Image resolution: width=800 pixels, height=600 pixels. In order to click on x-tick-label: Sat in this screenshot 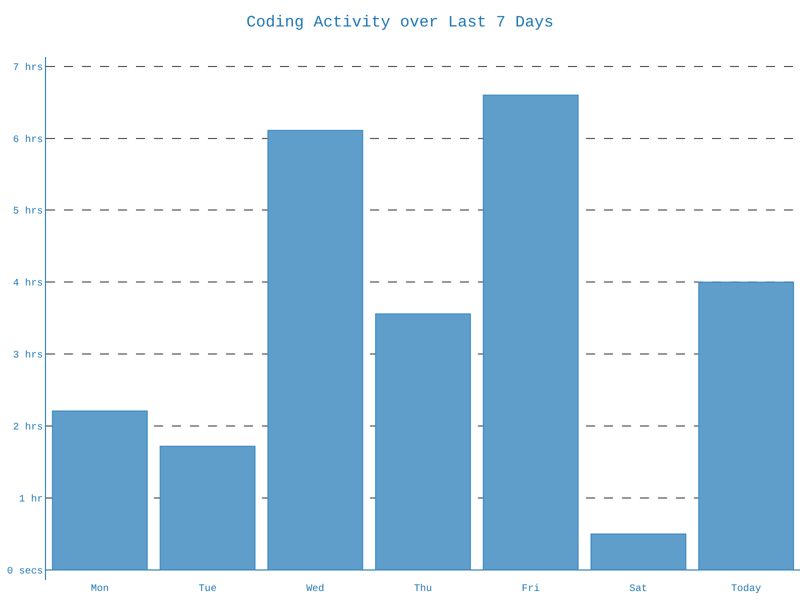, I will do `click(638, 589)`.